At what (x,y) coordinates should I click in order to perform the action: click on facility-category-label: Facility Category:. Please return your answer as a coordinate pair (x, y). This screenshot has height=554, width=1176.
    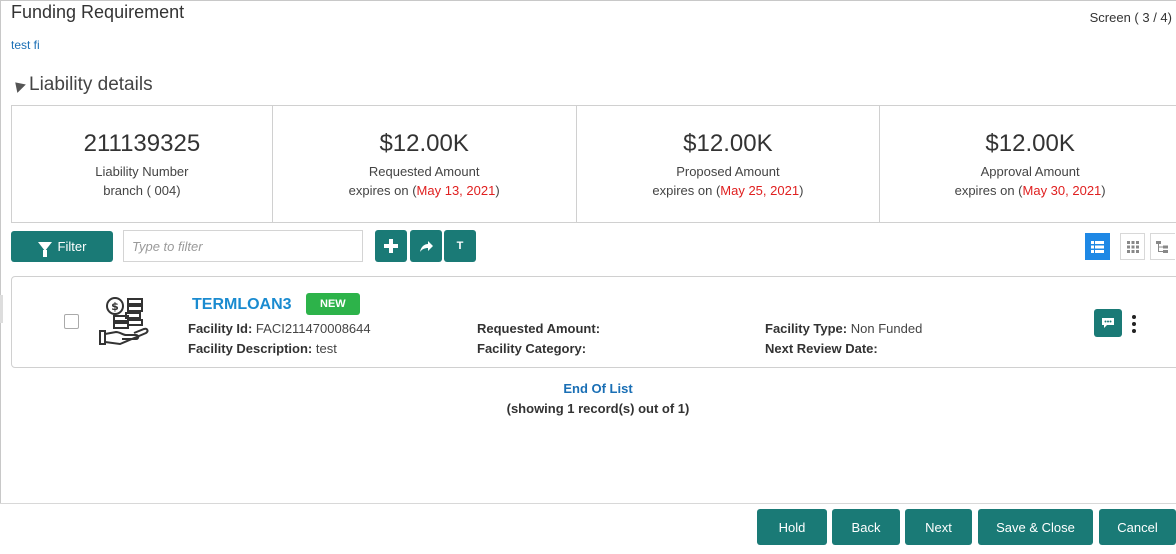
    Looking at the image, I should click on (532, 348).